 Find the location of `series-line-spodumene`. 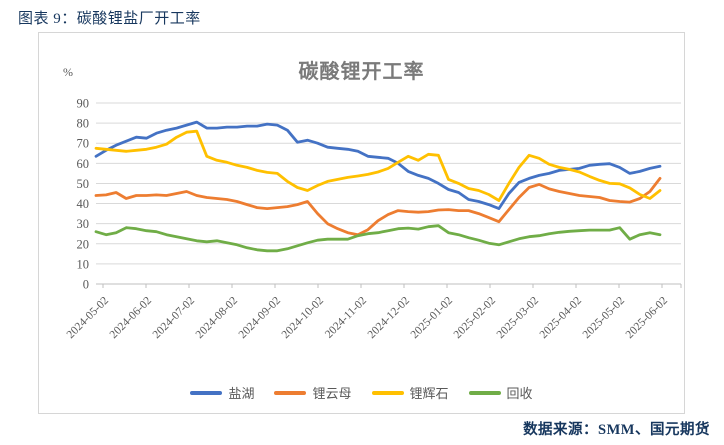

series-line-spodumene is located at coordinates (378, 165).